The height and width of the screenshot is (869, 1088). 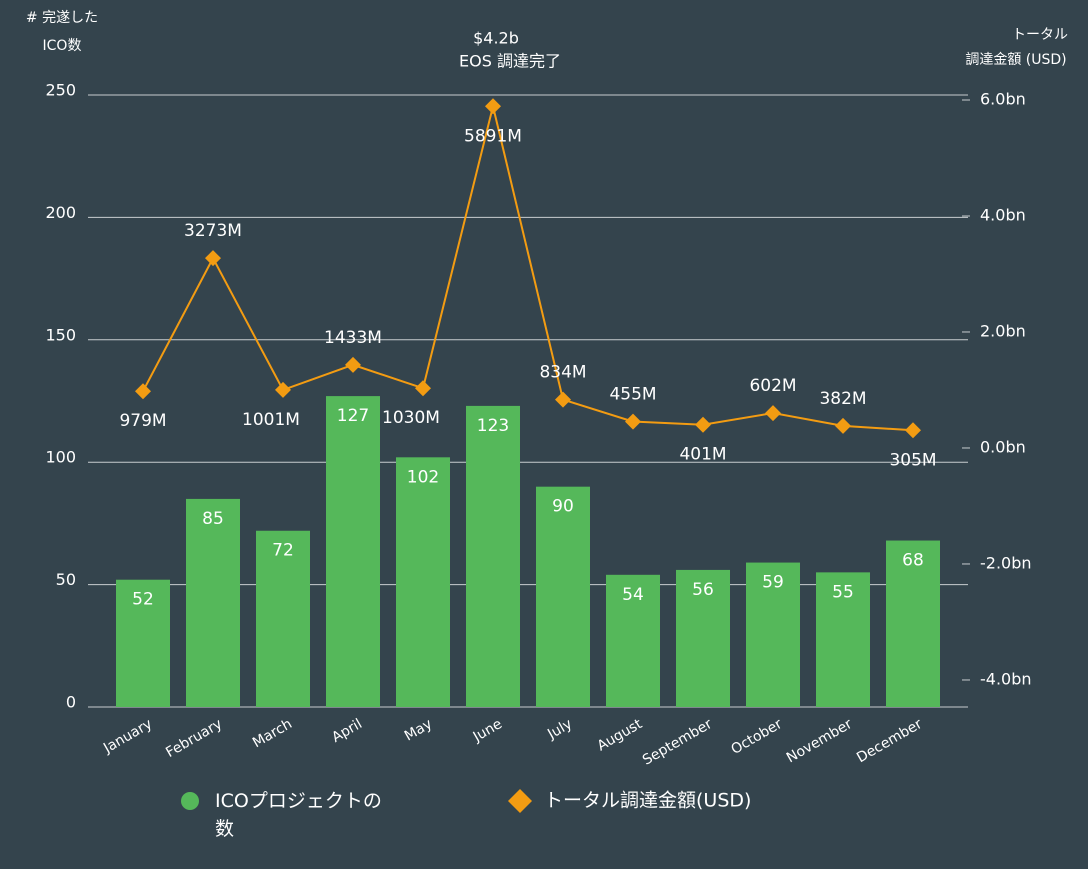 What do you see at coordinates (756, 737) in the screenshot?
I see `x-tick-label: October` at bounding box center [756, 737].